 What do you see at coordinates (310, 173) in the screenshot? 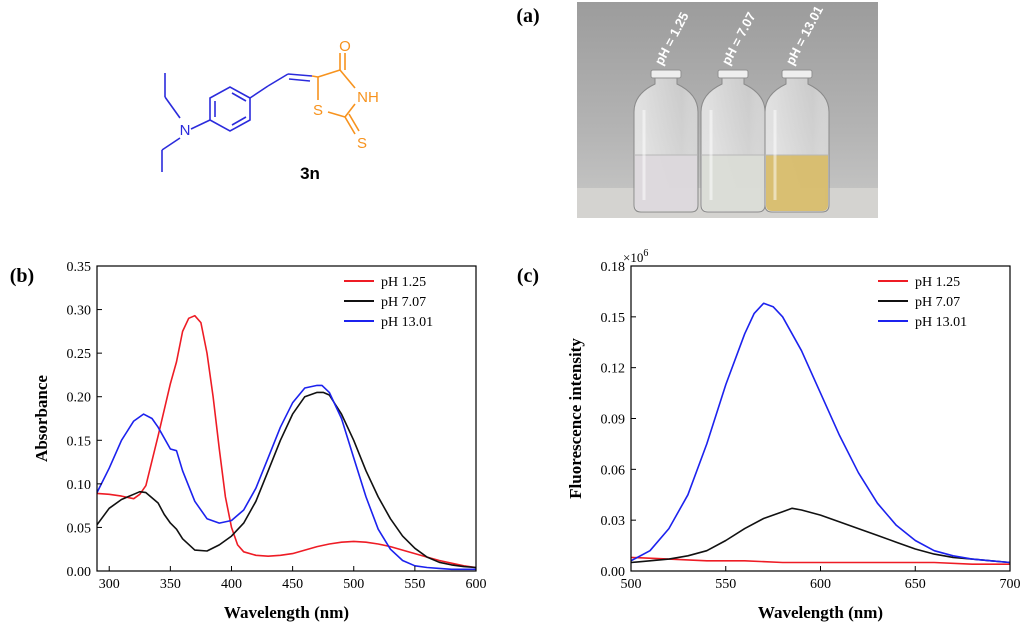
I see `compound-label: 3n` at bounding box center [310, 173].